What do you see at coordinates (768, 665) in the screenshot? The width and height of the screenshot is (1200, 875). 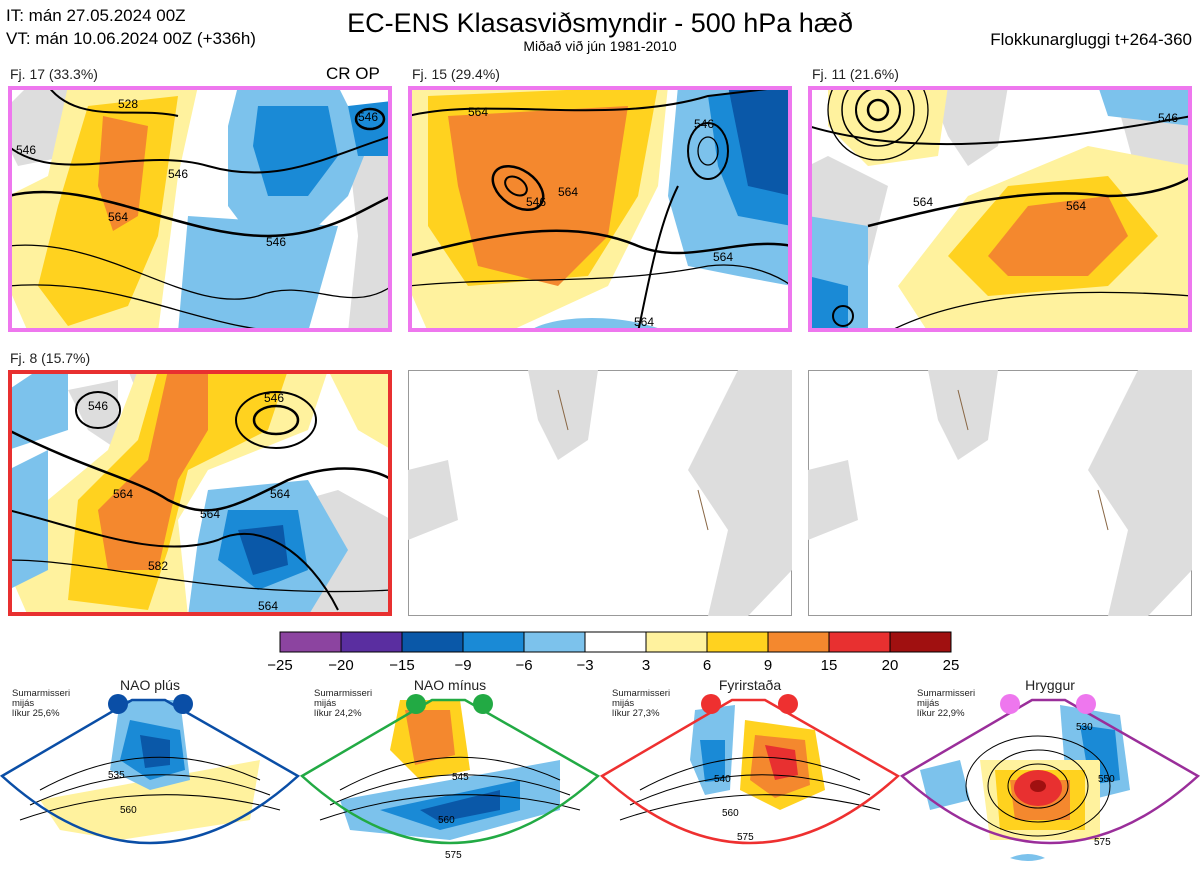 I see `colorbar-tick: 9` at bounding box center [768, 665].